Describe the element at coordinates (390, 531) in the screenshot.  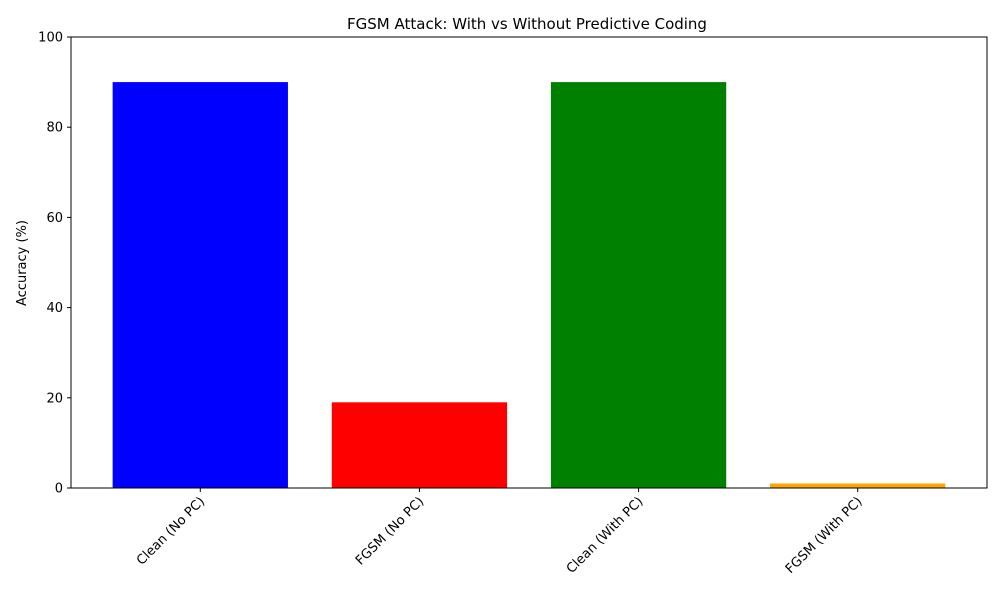
I see `x-tick-label: FGSM (No PC)` at that location.